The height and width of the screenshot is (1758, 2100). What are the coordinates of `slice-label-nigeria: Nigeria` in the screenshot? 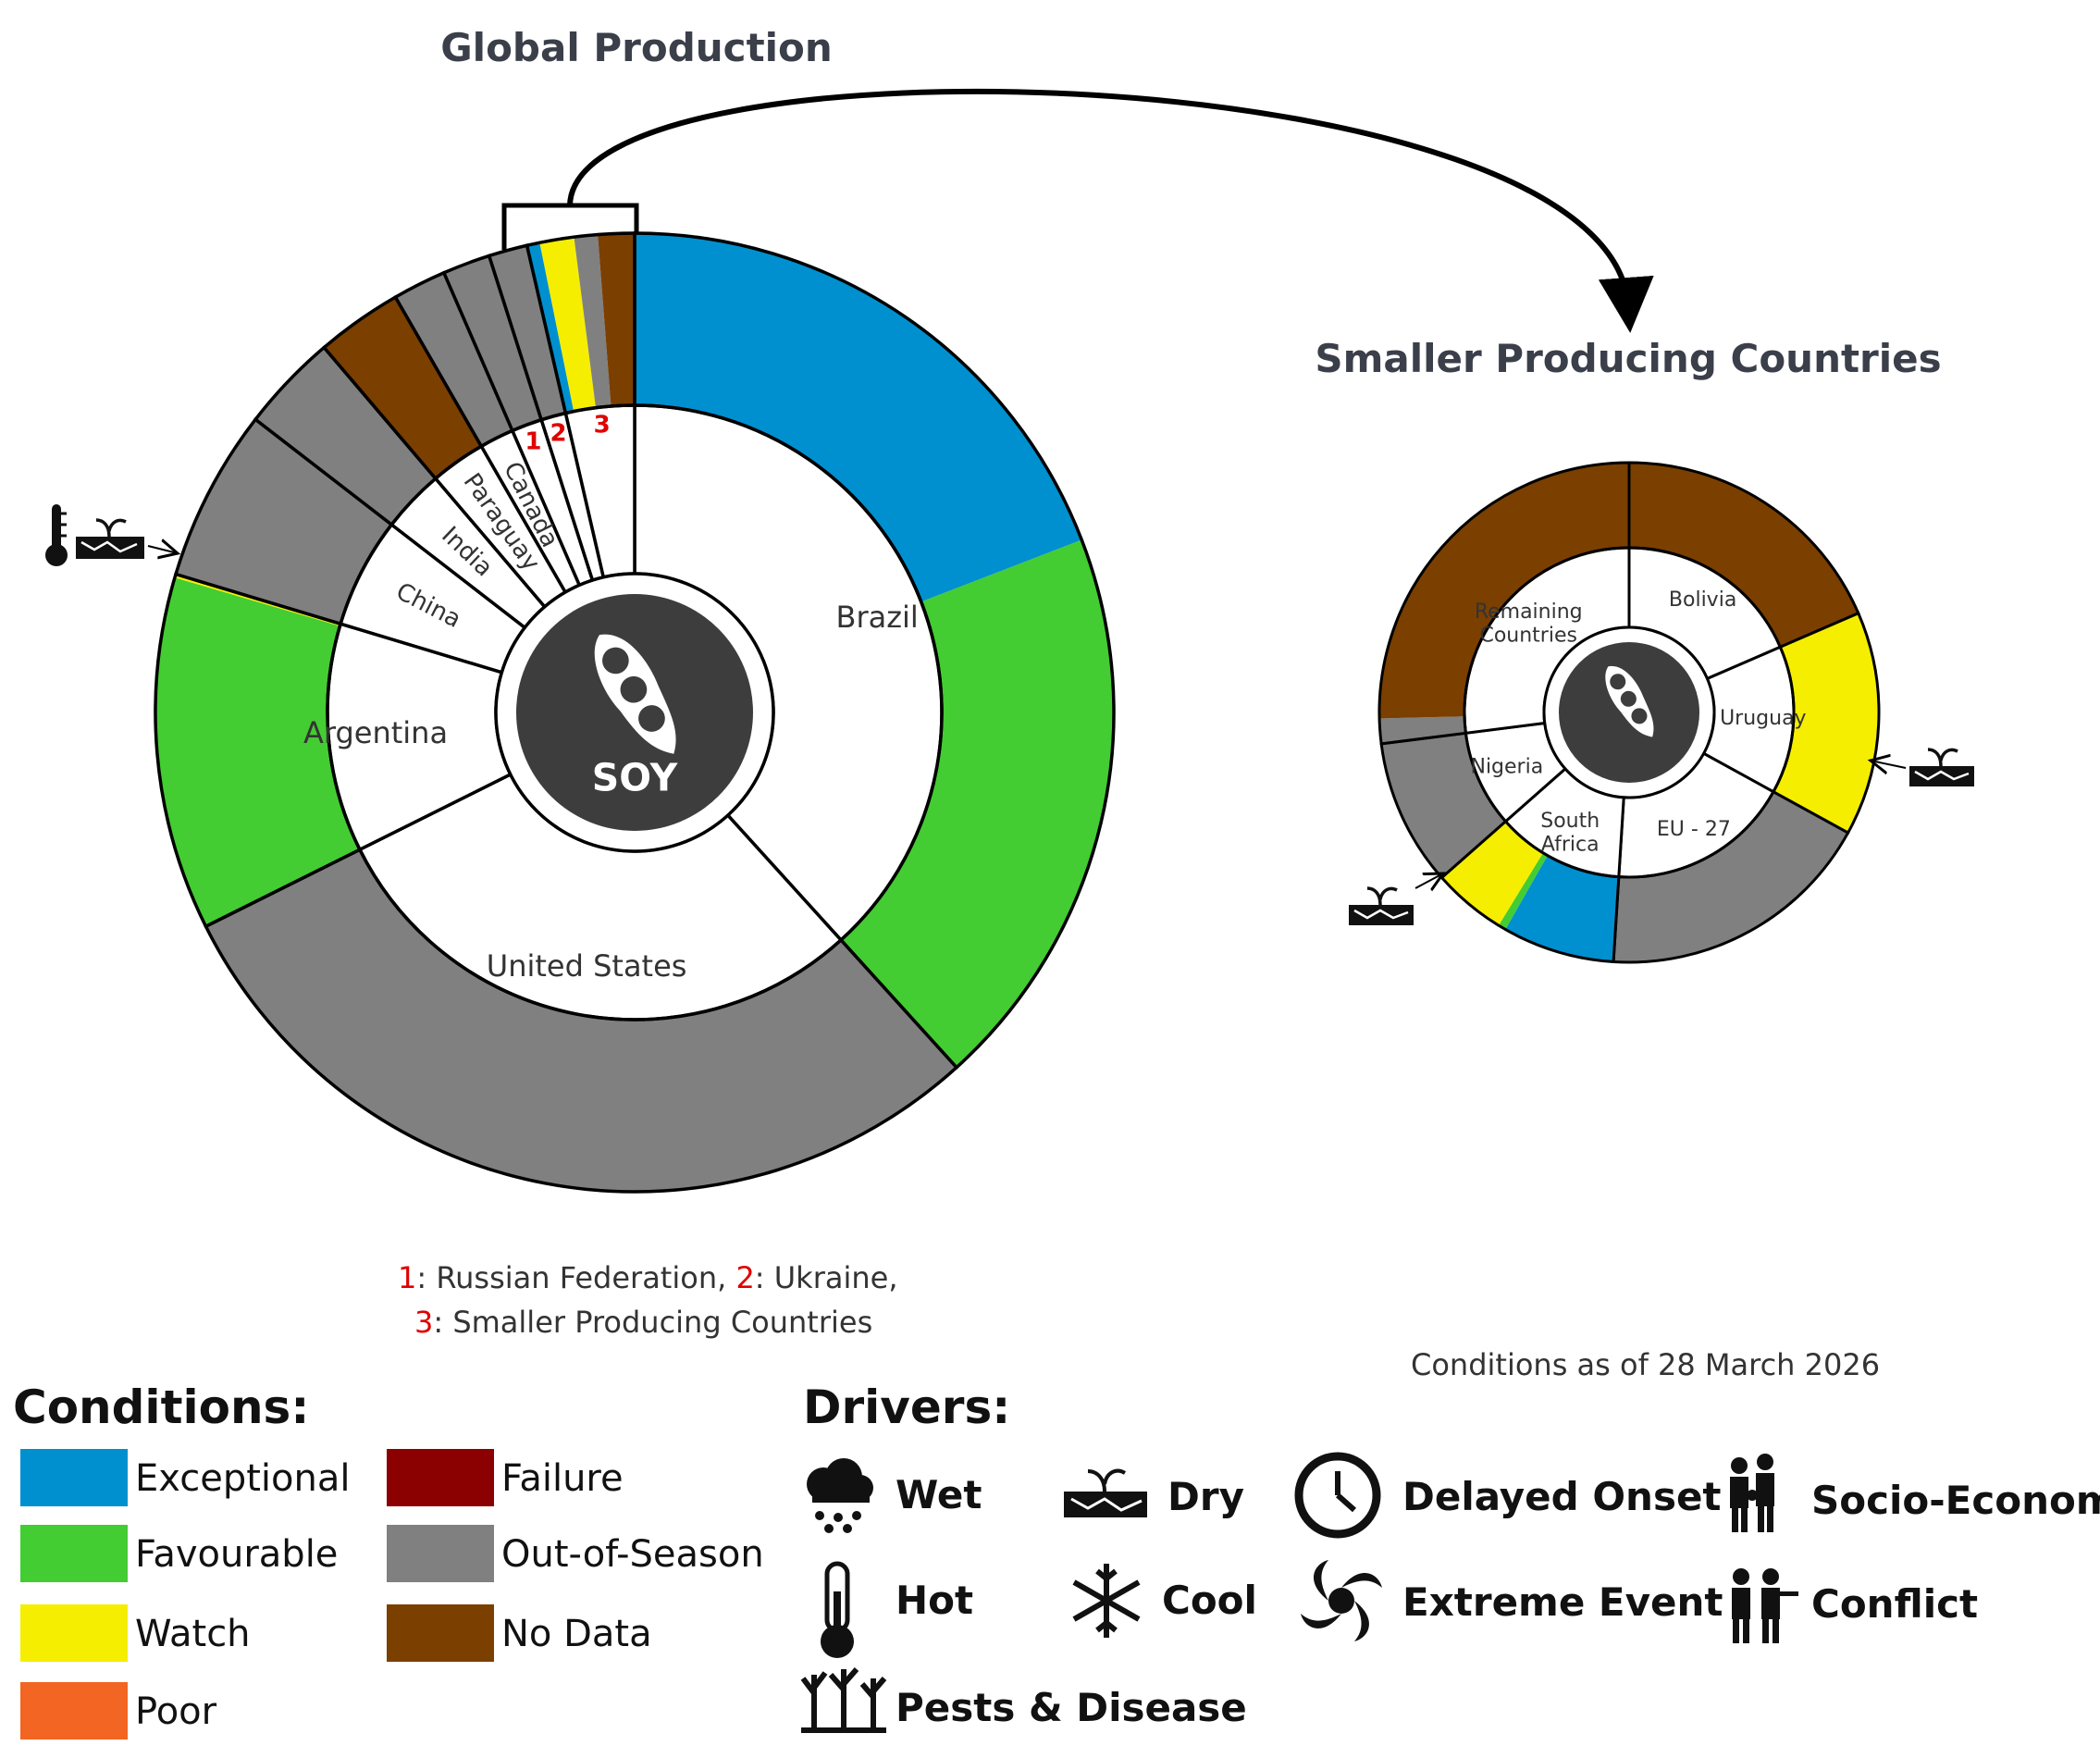 It's located at (1506, 767).